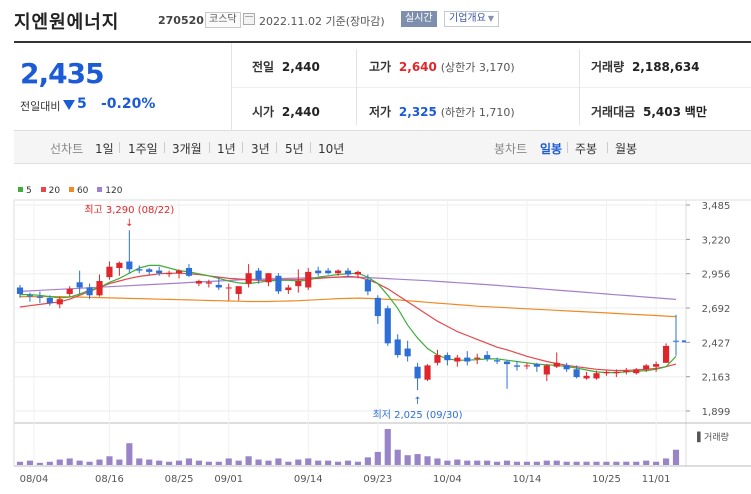 The image size is (751, 494). I want to click on x-tick-label: 08/04, so click(34, 479).